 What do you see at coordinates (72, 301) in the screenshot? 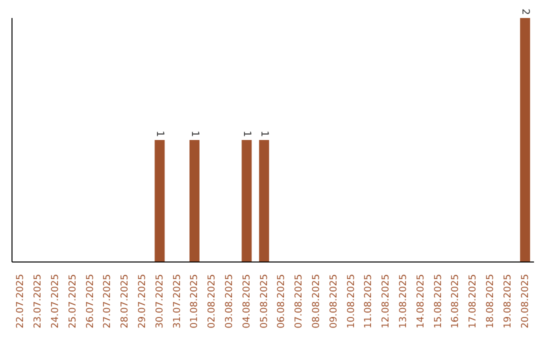
I see `x-tick-label: 25.07.2025` at bounding box center [72, 301].